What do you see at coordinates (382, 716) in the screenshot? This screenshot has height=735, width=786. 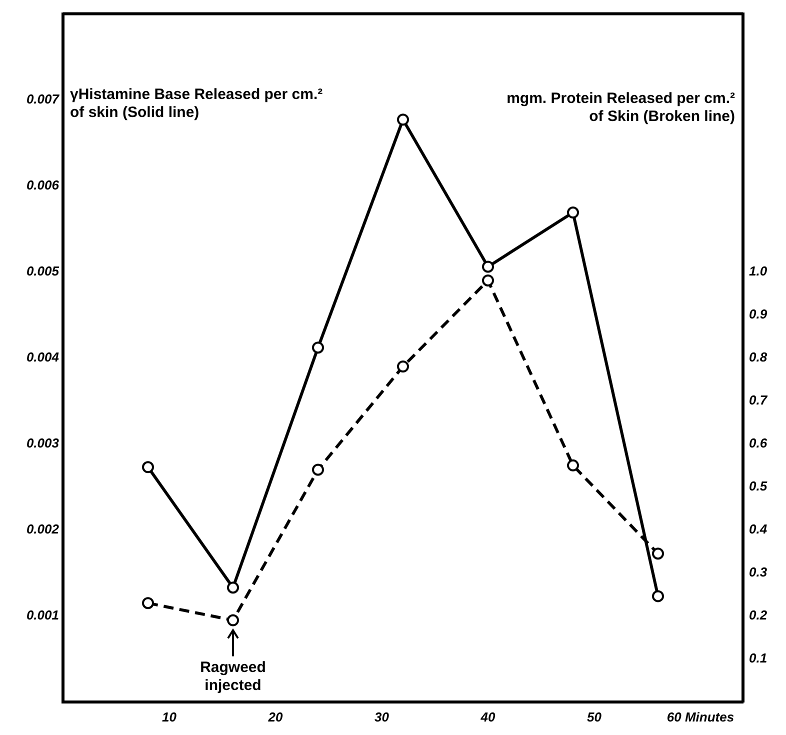 I see `x-tick-label: 30` at bounding box center [382, 716].